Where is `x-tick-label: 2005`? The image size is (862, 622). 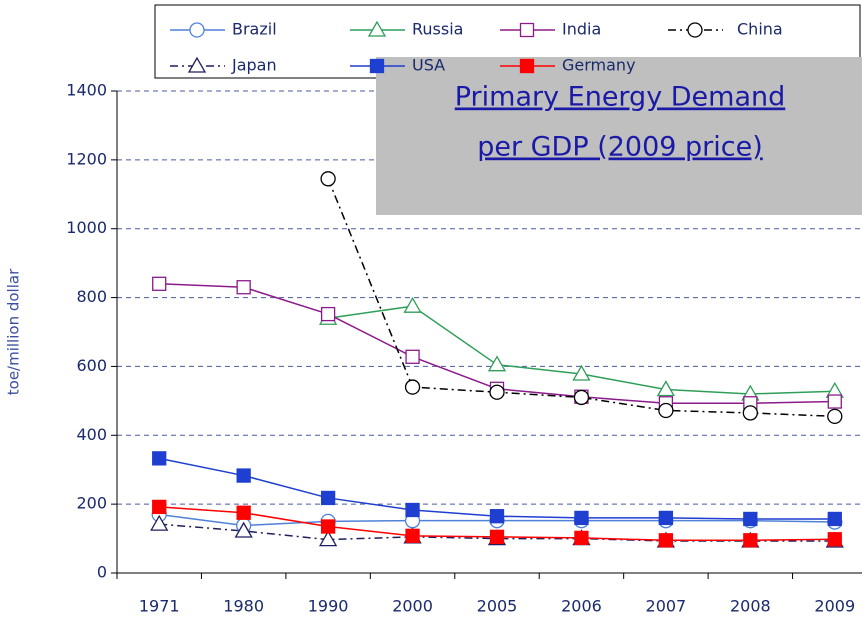
x-tick-label: 2005 is located at coordinates (497, 606).